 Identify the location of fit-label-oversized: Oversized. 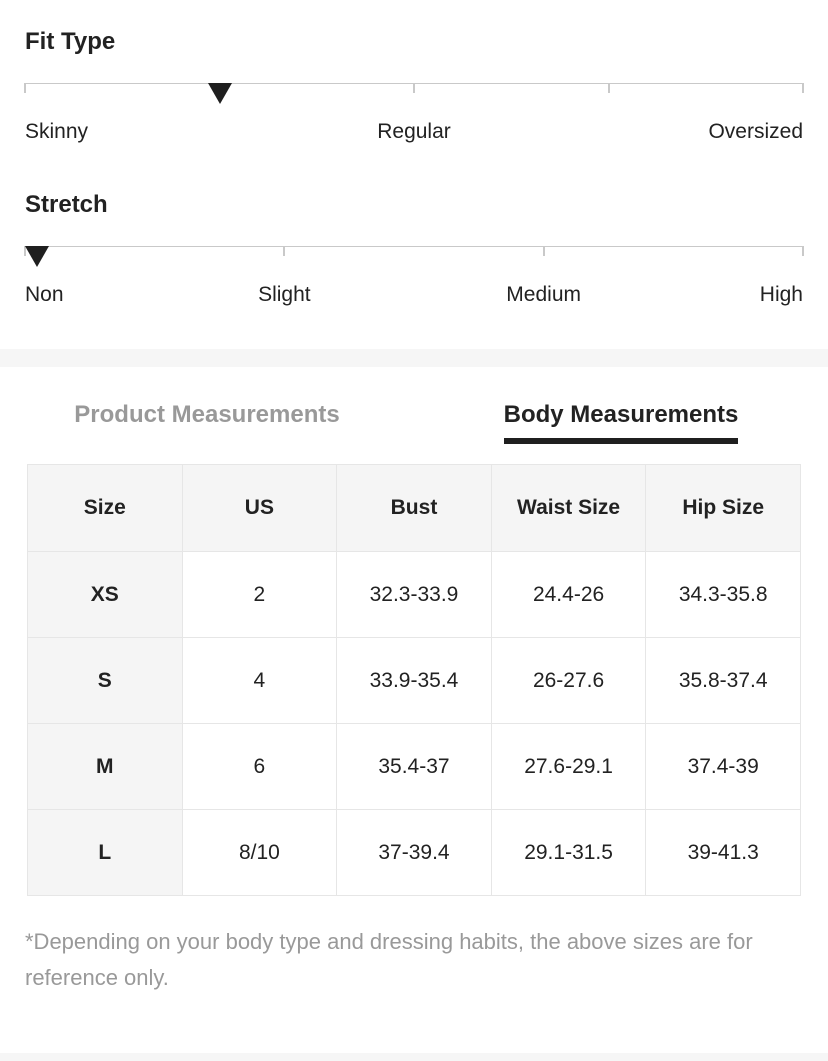
(755, 131).